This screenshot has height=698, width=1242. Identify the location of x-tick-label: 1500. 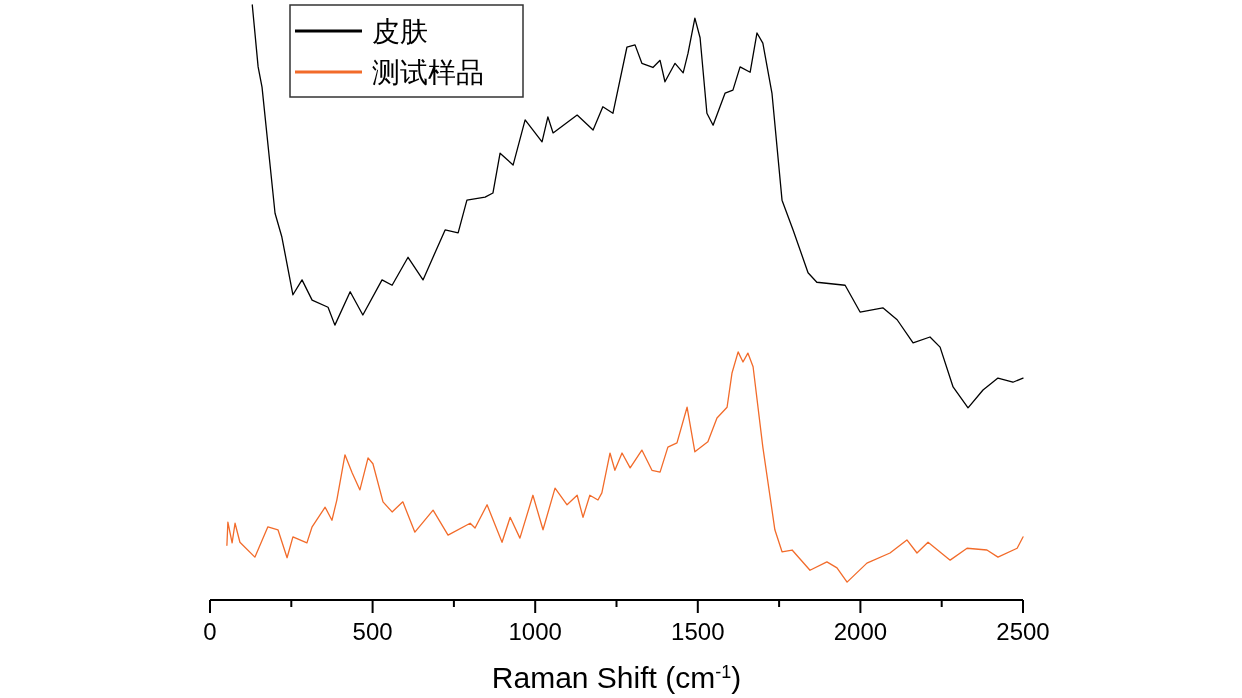
(698, 631).